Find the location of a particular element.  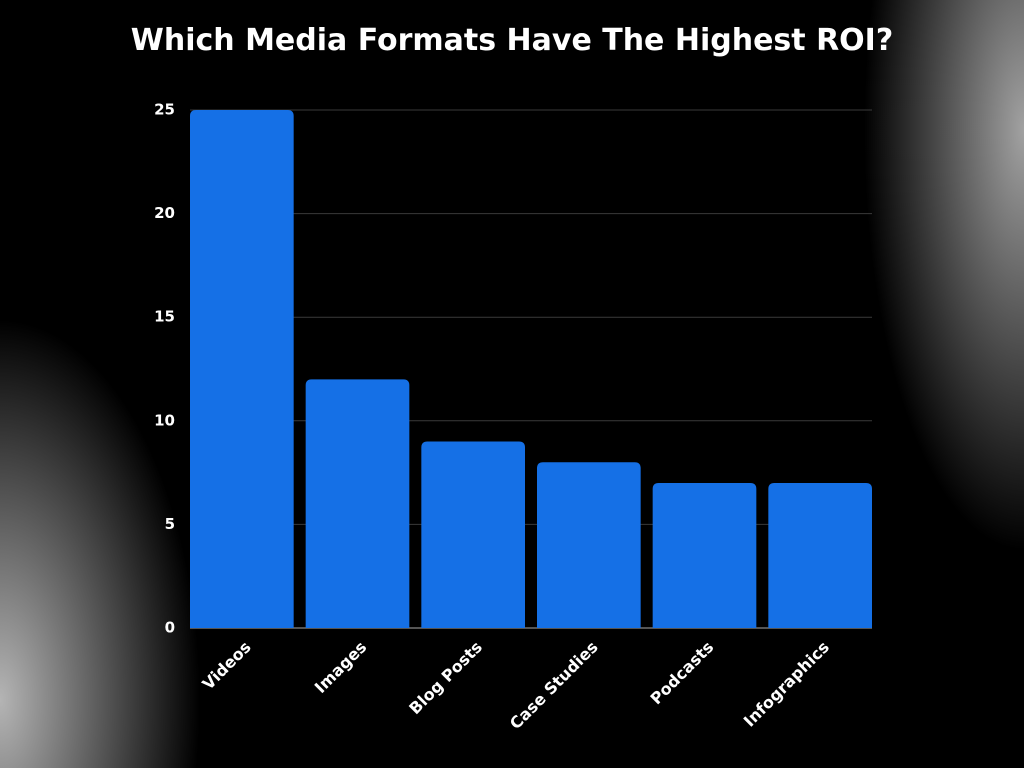

y-tick-label: 15 is located at coordinates (164, 317).